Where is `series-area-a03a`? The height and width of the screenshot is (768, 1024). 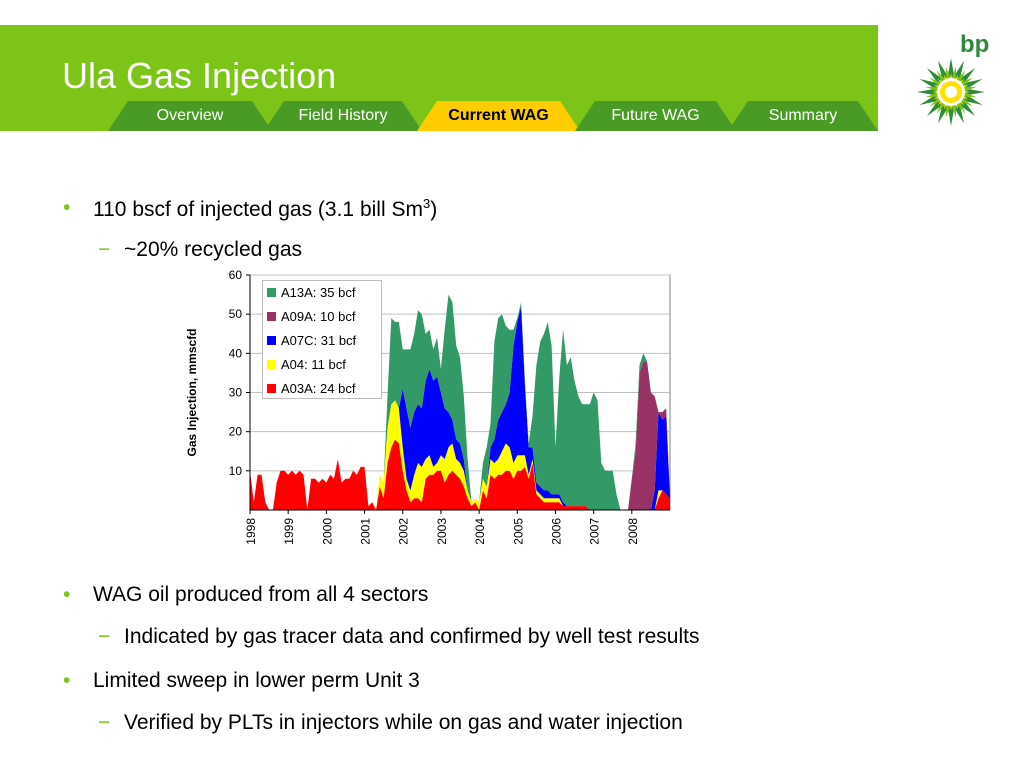 series-area-a03a is located at coordinates (460, 474).